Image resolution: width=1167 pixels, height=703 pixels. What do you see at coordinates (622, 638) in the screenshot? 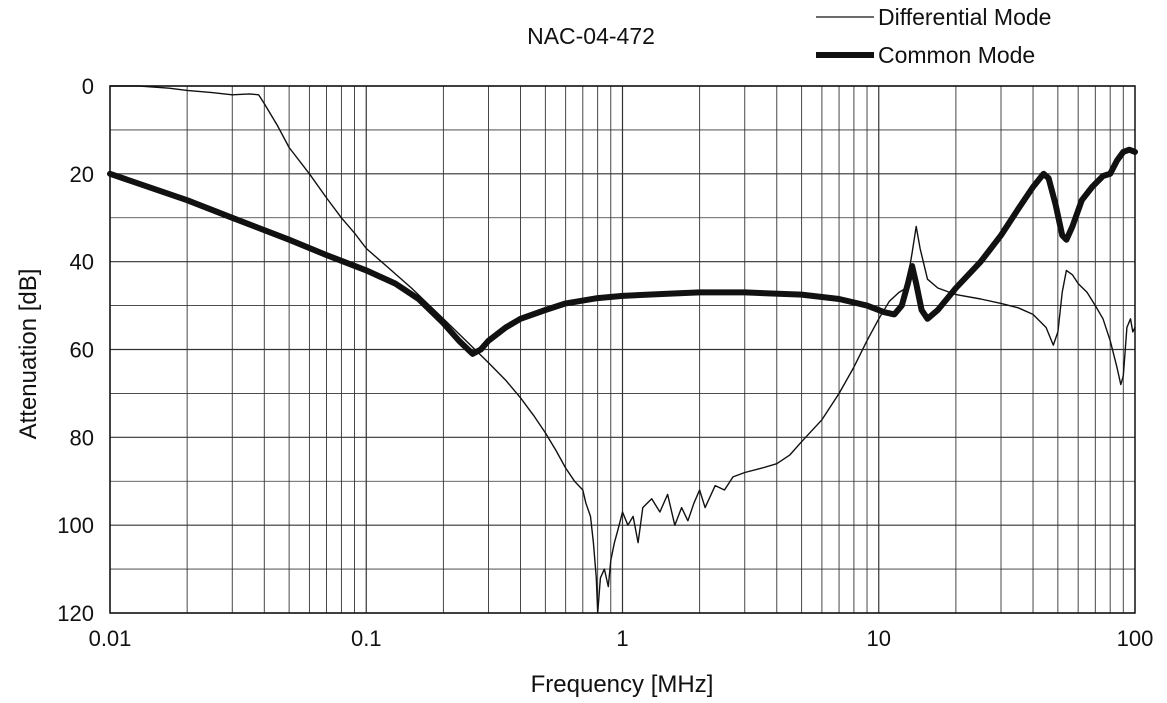
I see `x-tick-label: 1` at bounding box center [622, 638].